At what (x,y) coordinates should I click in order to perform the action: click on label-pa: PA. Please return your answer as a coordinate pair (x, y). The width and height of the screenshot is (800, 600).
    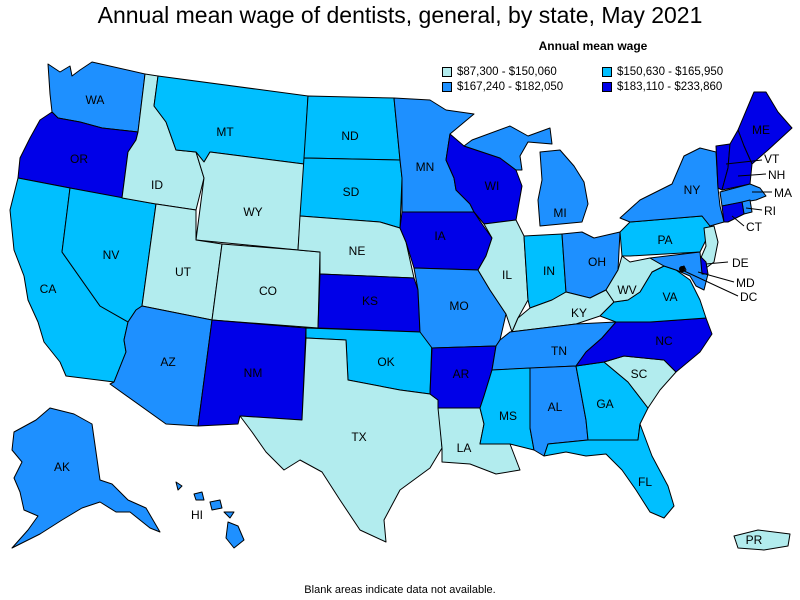
    Looking at the image, I should click on (664, 240).